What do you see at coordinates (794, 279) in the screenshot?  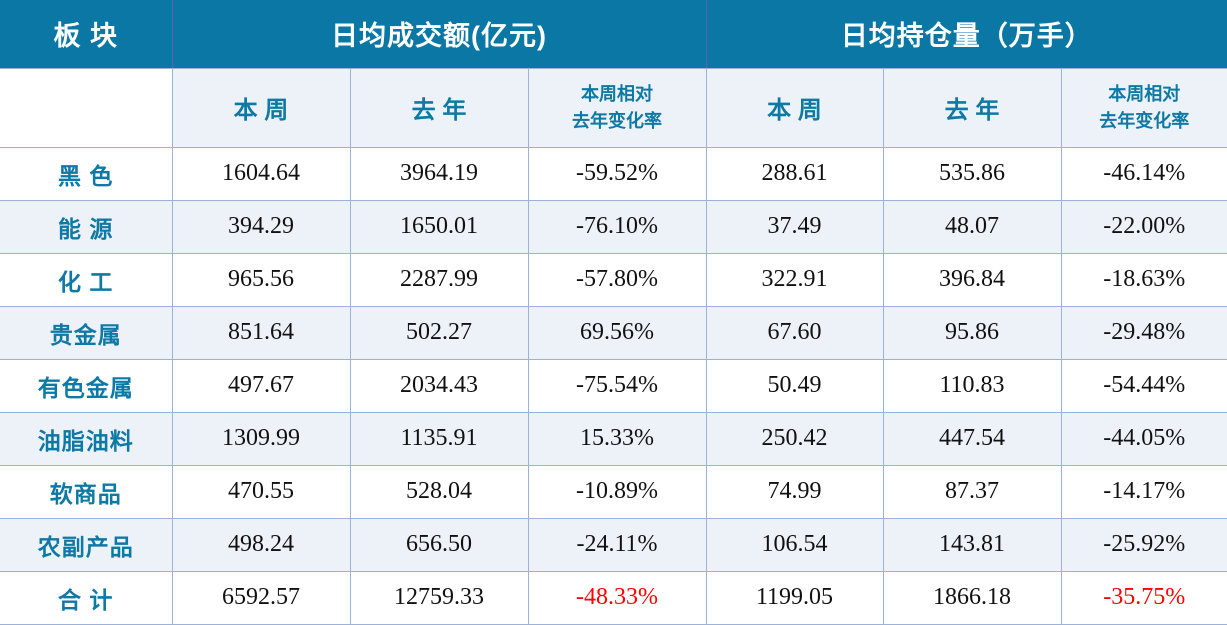 I see `value-cell: 322.91` at bounding box center [794, 279].